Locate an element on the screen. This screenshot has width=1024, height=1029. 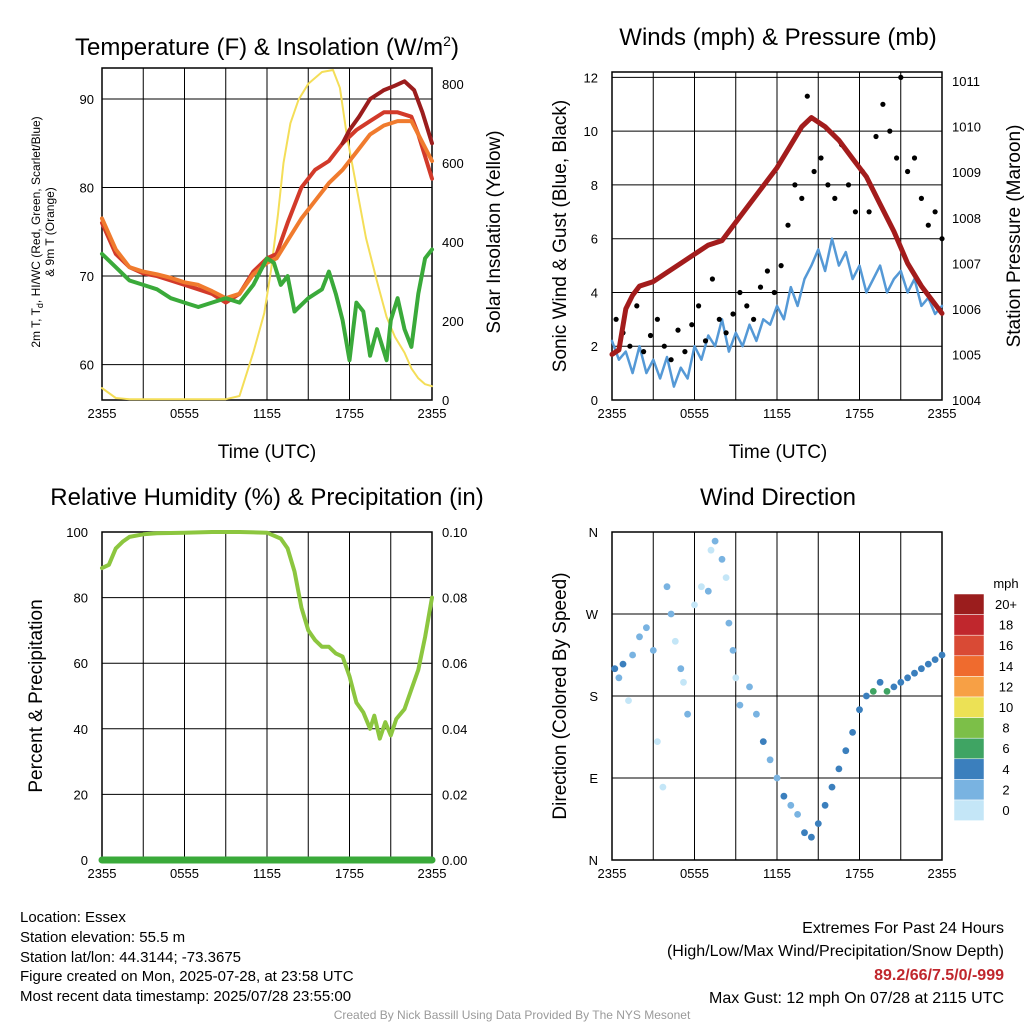
humidity-ytick: 100 is located at coordinates (77, 532).